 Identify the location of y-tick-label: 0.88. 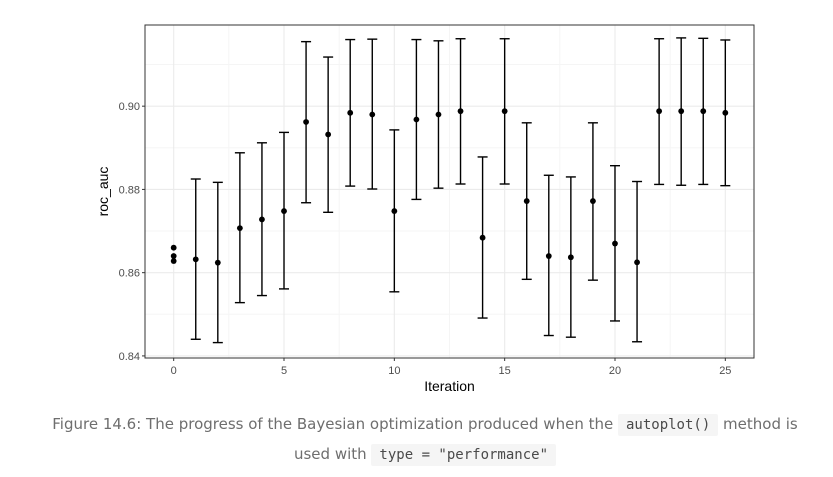
(129, 190).